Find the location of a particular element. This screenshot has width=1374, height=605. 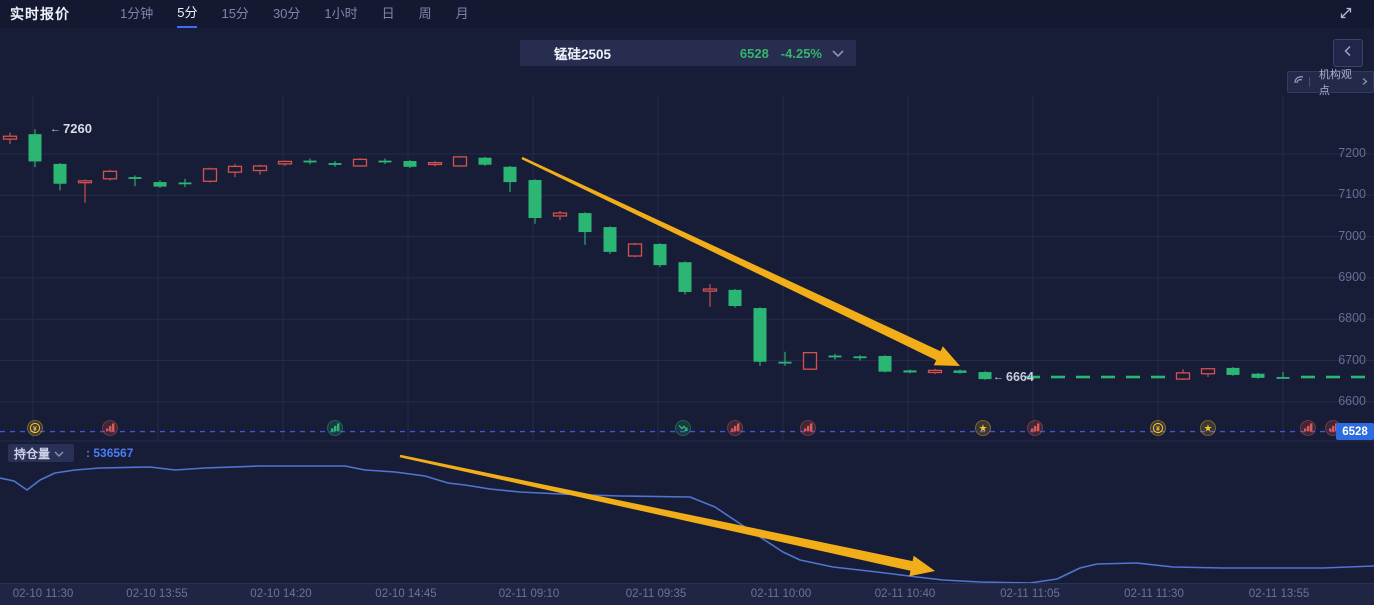

indicator-label: 持仓量 is located at coordinates (32, 453).